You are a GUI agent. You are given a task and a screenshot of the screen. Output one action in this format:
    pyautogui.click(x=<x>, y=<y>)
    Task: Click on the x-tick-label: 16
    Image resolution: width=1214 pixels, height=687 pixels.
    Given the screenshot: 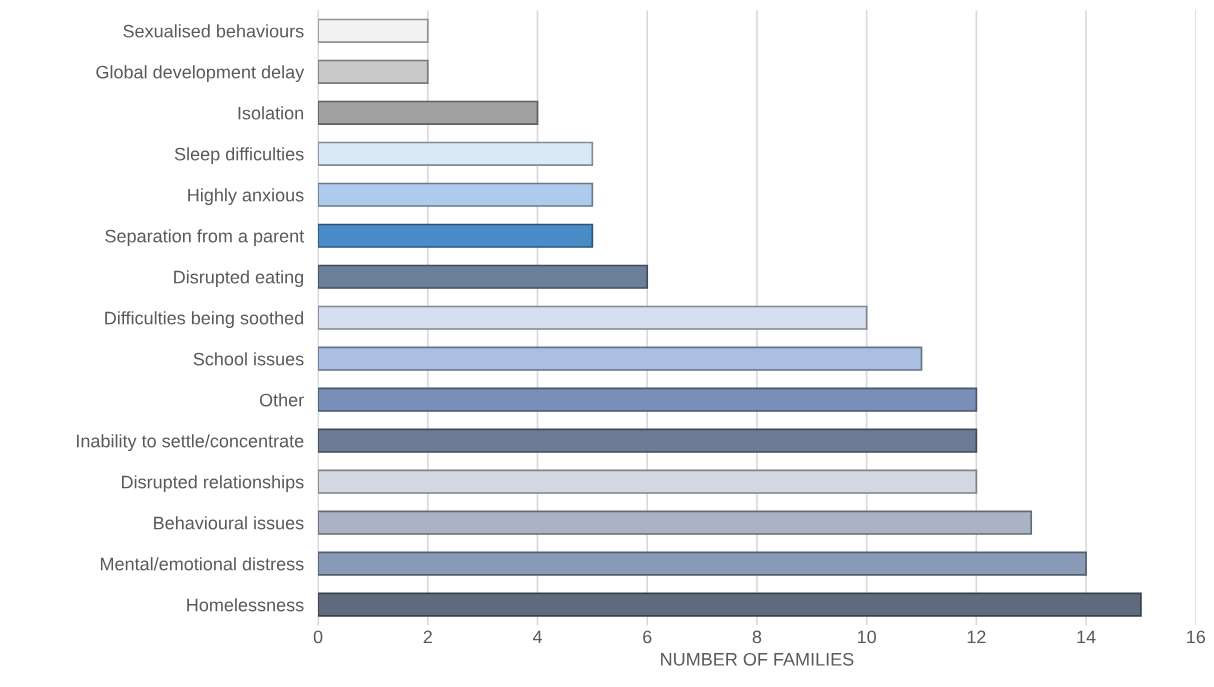 What is the action you would take?
    pyautogui.click(x=1196, y=637)
    